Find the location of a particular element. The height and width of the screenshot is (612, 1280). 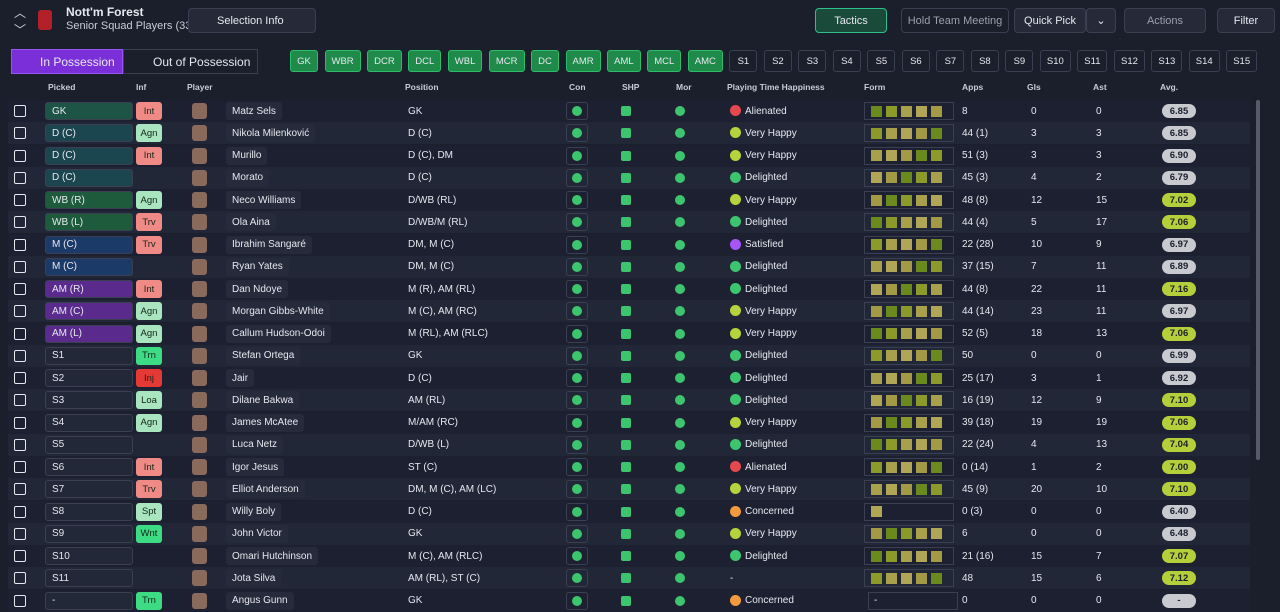

player-name: Callum Hudson-Odoi is located at coordinates (278, 333).